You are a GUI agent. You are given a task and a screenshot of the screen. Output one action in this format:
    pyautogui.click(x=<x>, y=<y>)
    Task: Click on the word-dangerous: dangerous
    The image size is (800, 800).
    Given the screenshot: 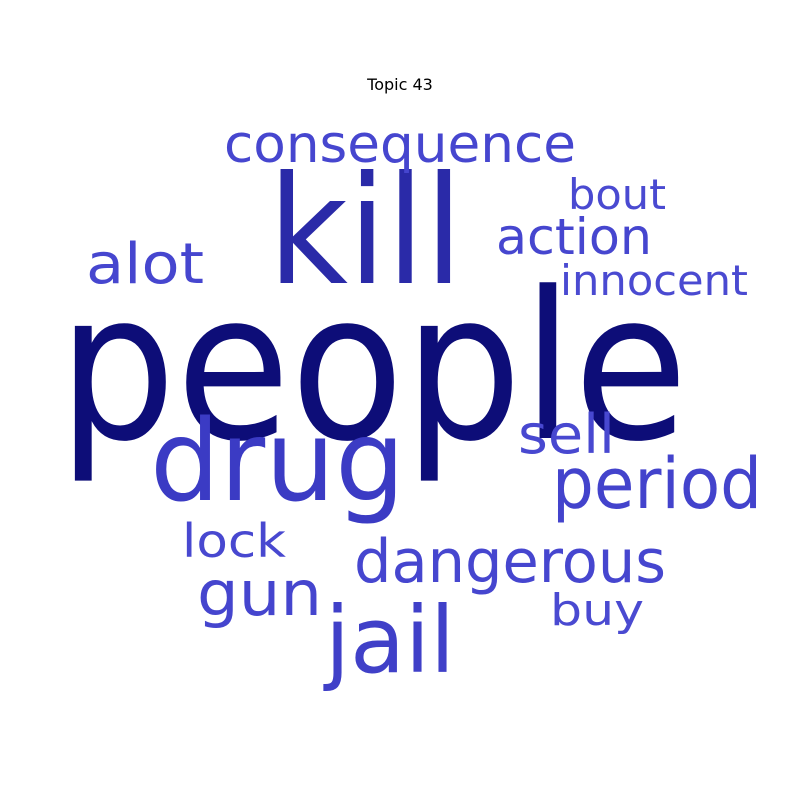 What is the action you would take?
    pyautogui.click(x=510, y=562)
    